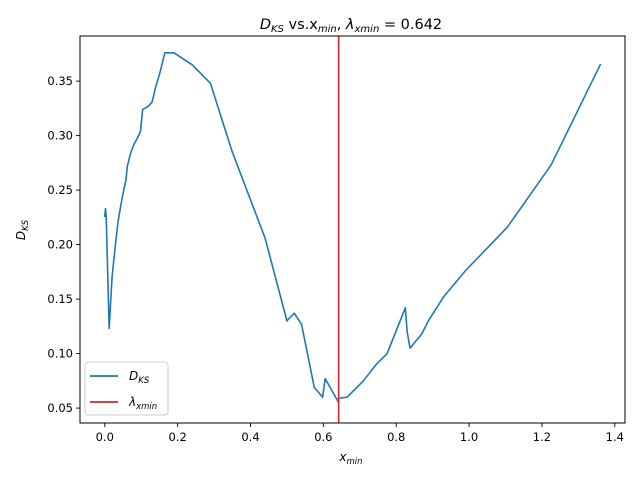  Describe the element at coordinates (60, 299) in the screenshot. I see `y-tick-label: 0.15` at that location.